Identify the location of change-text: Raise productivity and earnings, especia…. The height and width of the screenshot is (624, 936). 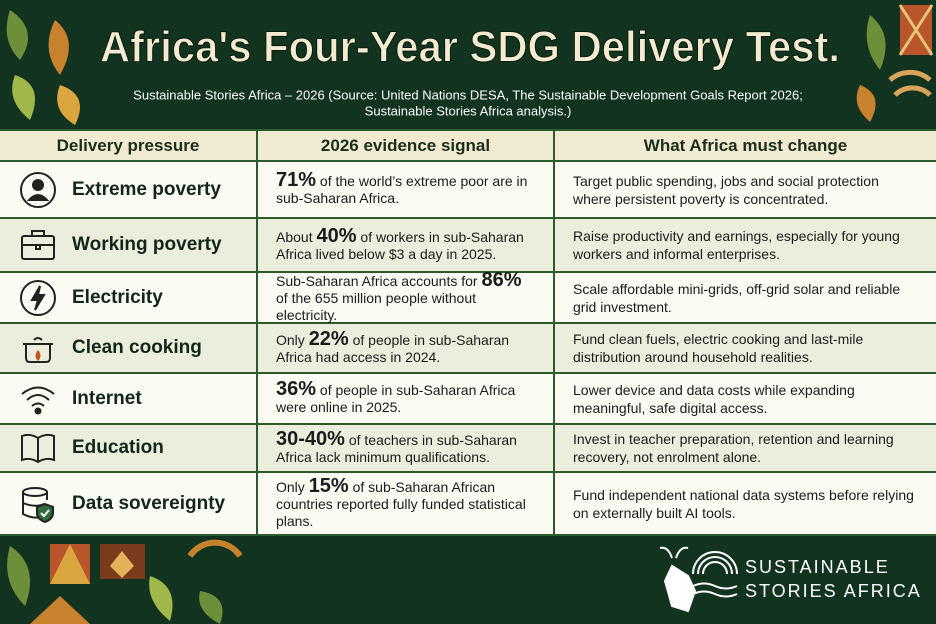
(736, 245).